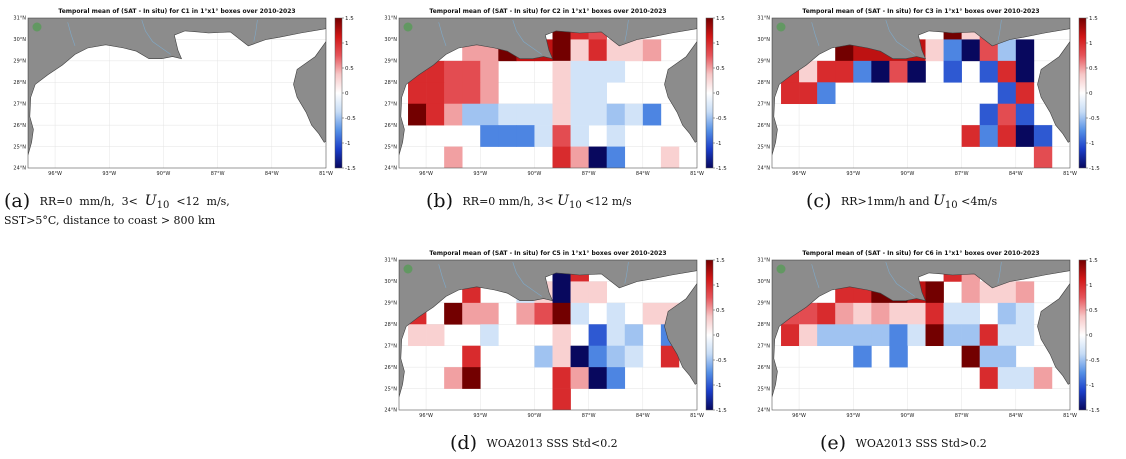 Image resolution: width=1126 pixels, height=459 pixels. What do you see at coordinates (721, 169) in the screenshot?
I see `colorbar-tick-b-6: -1.5` at bounding box center [721, 169].